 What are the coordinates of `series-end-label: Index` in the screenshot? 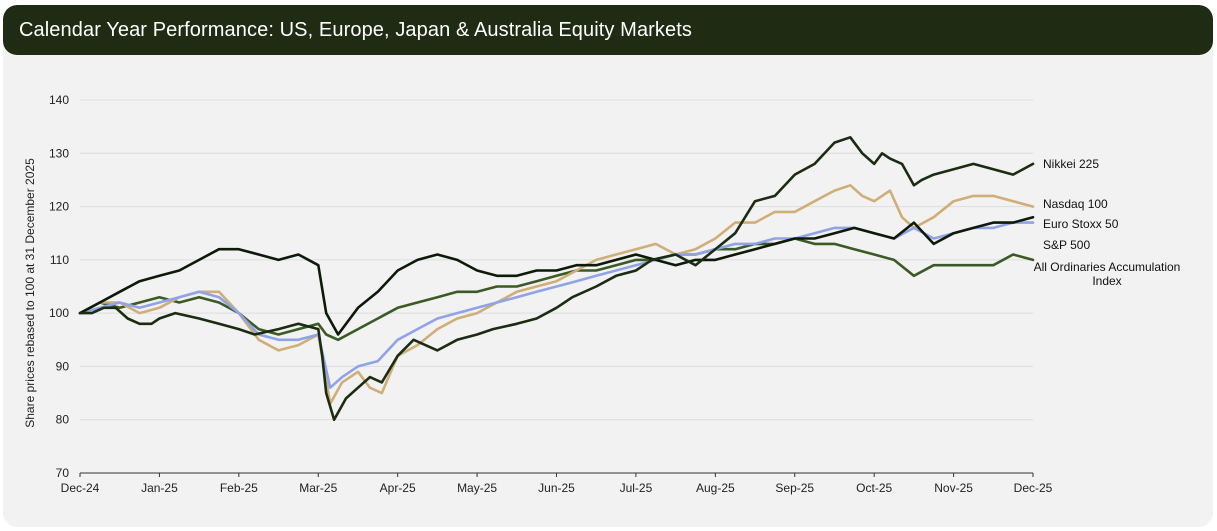 It's located at (1106, 281).